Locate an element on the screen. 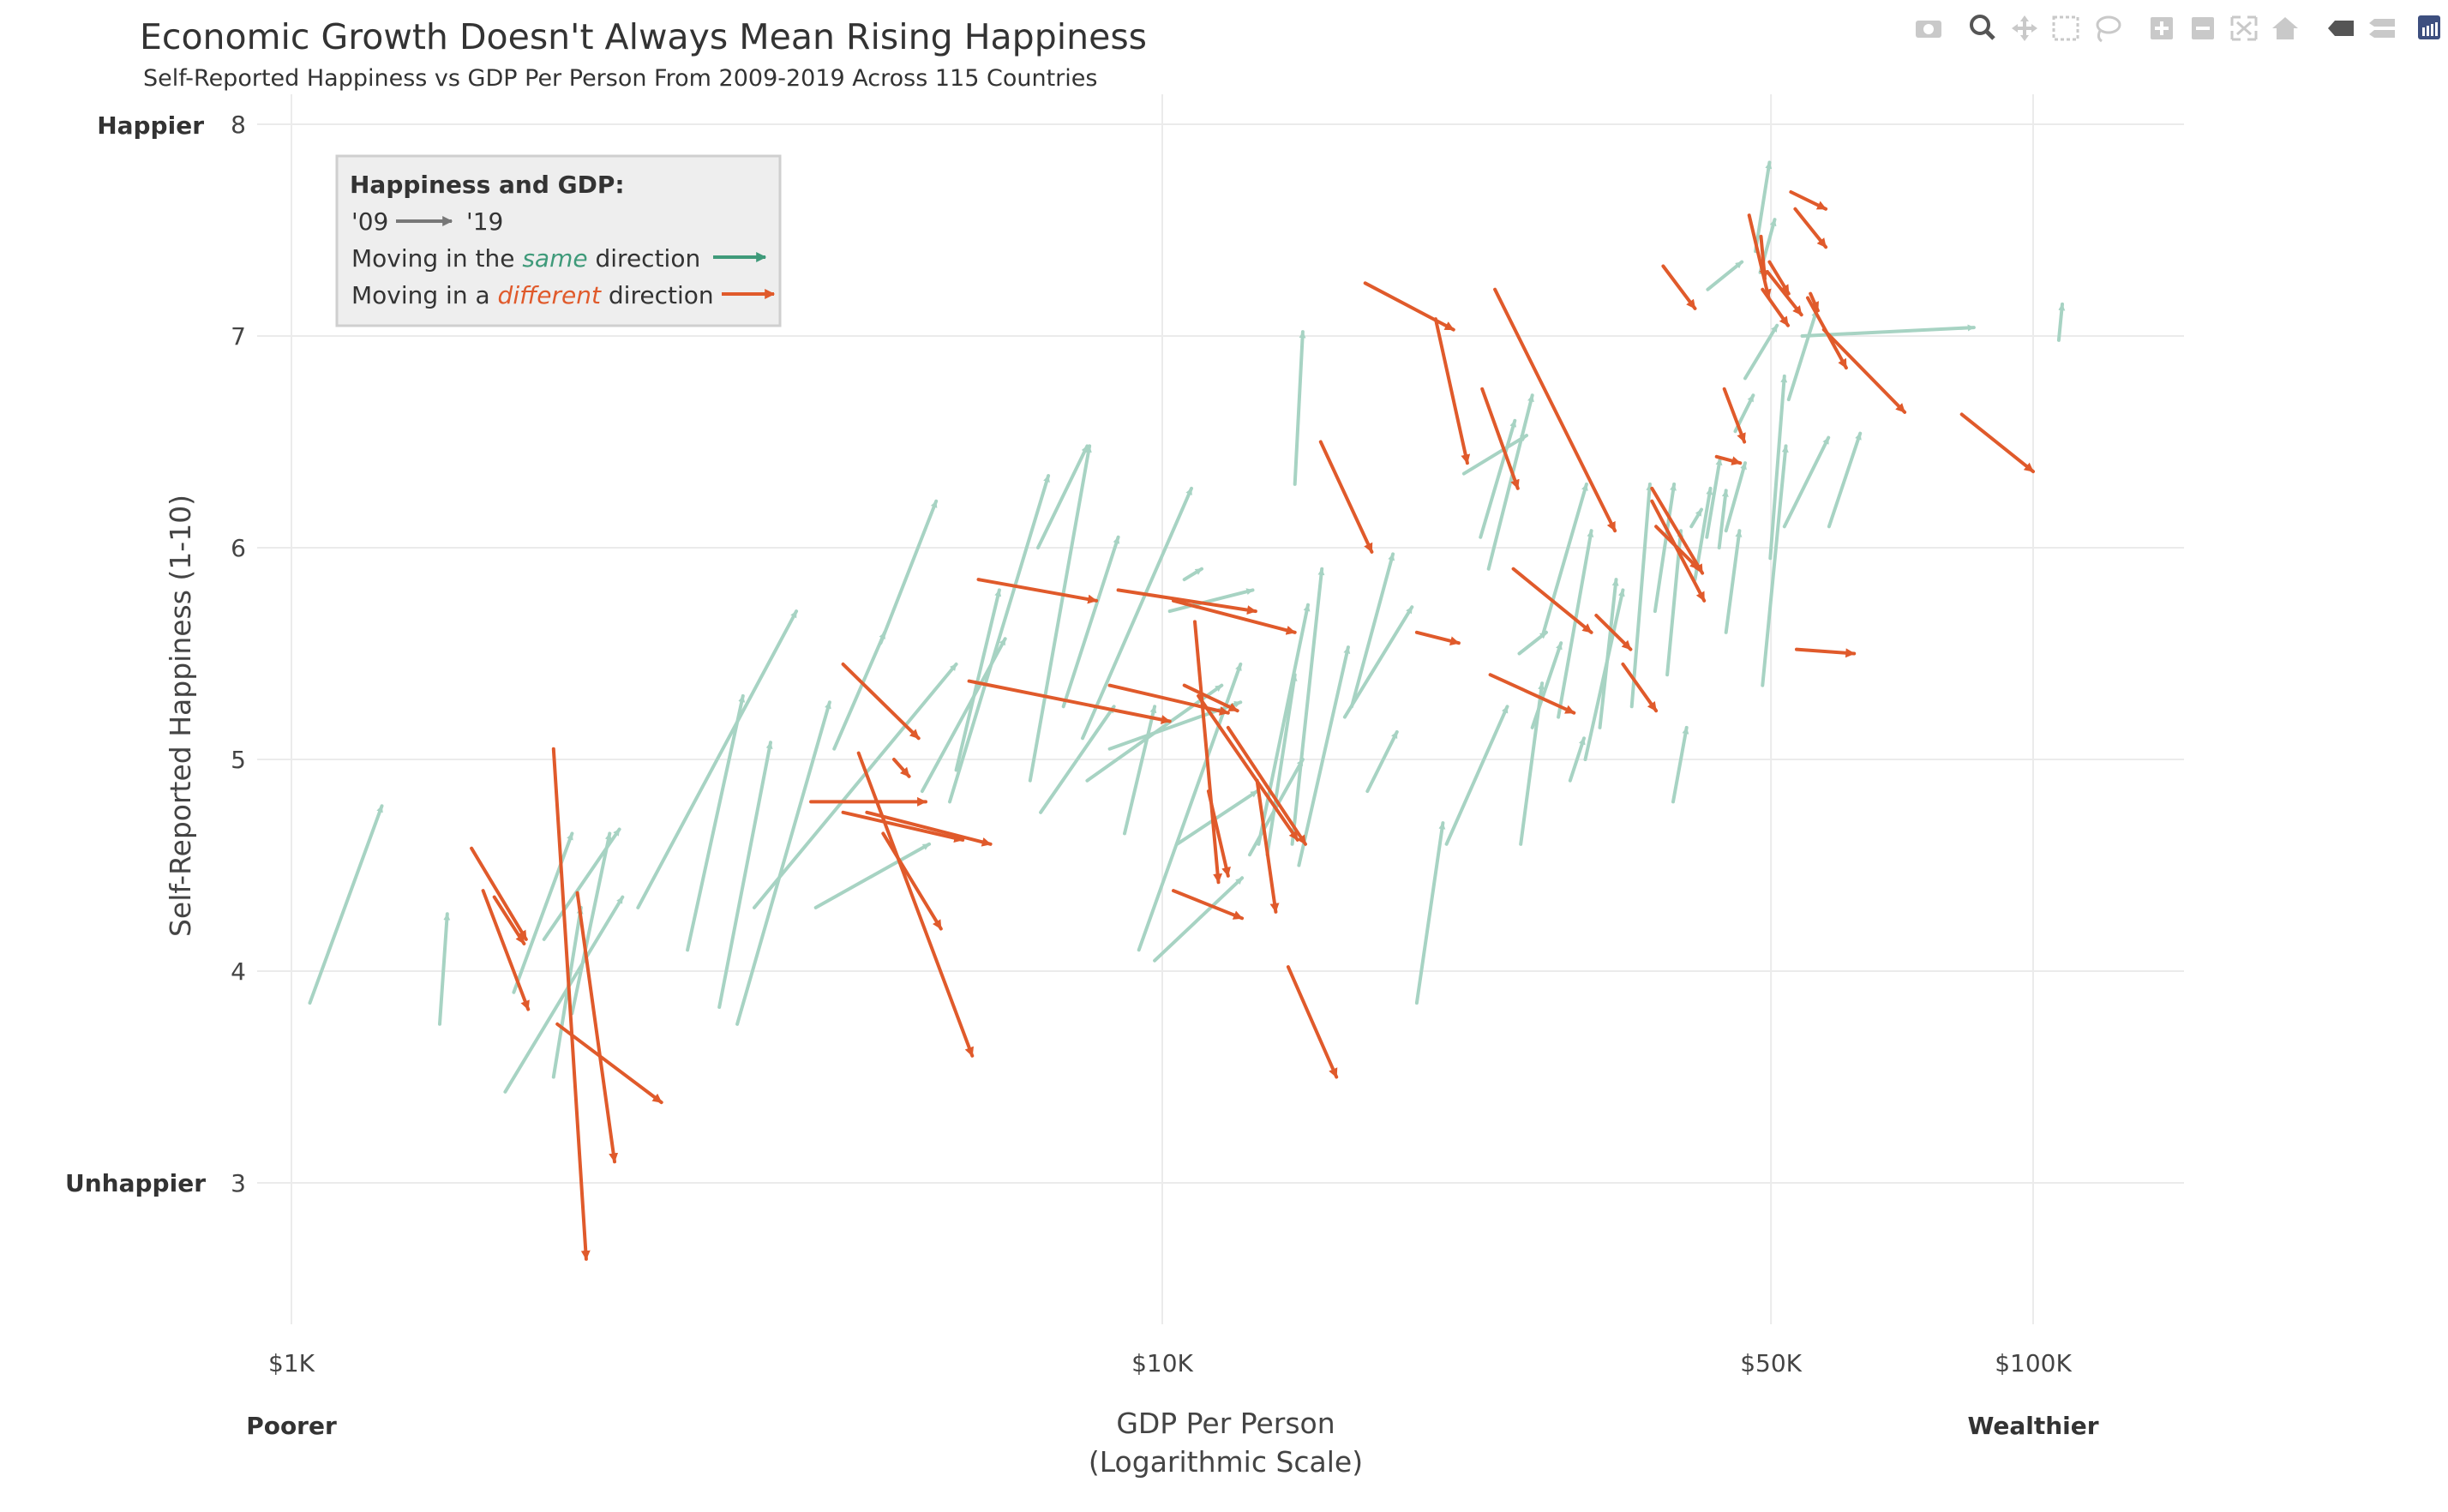 The width and height of the screenshot is (2448, 1512). x-tick-label: $100K is located at coordinates (2034, 1363).